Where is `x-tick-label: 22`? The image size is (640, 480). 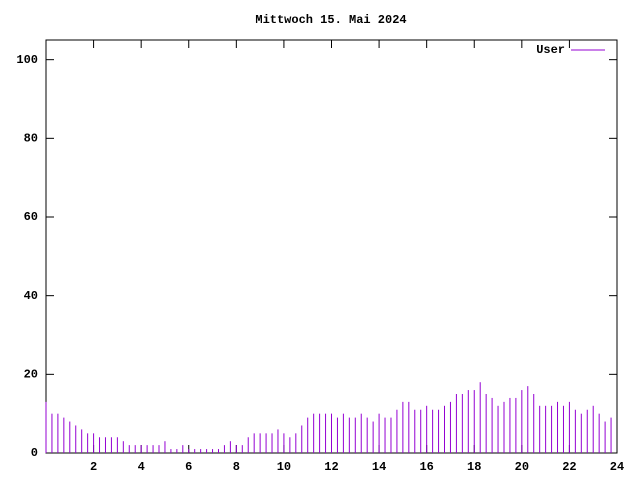
x-tick-label: 22 is located at coordinates (569, 467).